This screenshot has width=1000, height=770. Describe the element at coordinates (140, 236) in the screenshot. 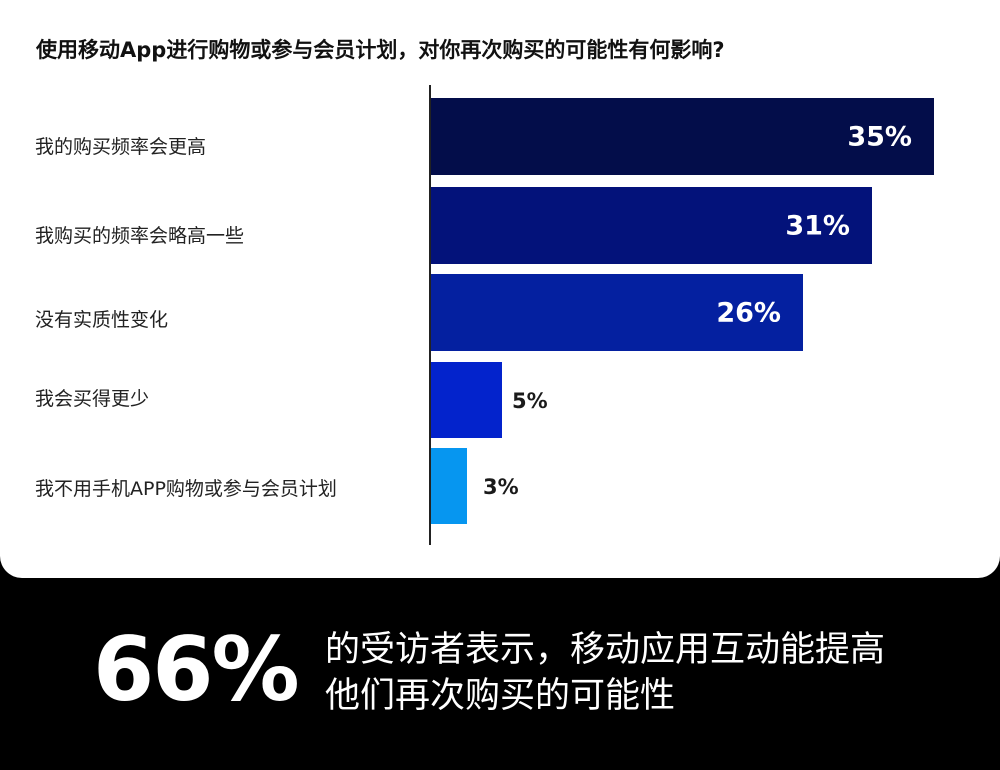

I see `row-label: 我购买的频率会略高一些` at that location.